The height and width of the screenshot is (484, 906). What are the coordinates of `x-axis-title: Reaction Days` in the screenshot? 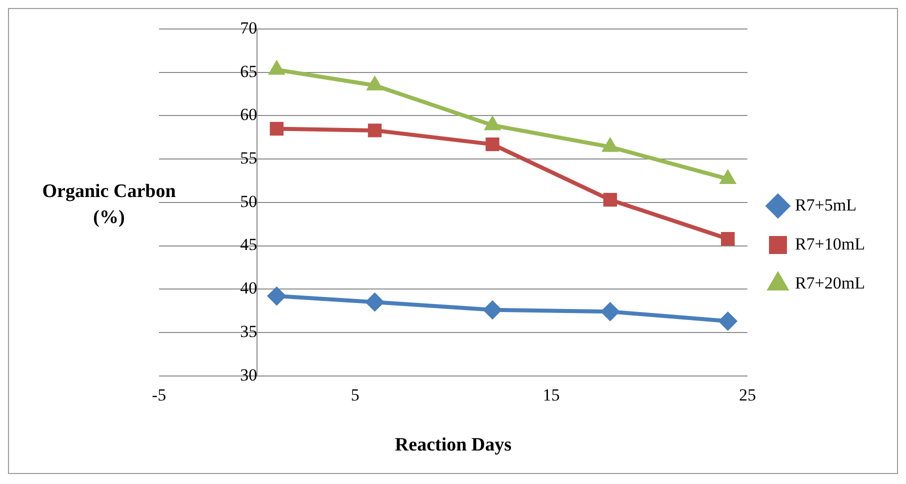 It's located at (453, 445).